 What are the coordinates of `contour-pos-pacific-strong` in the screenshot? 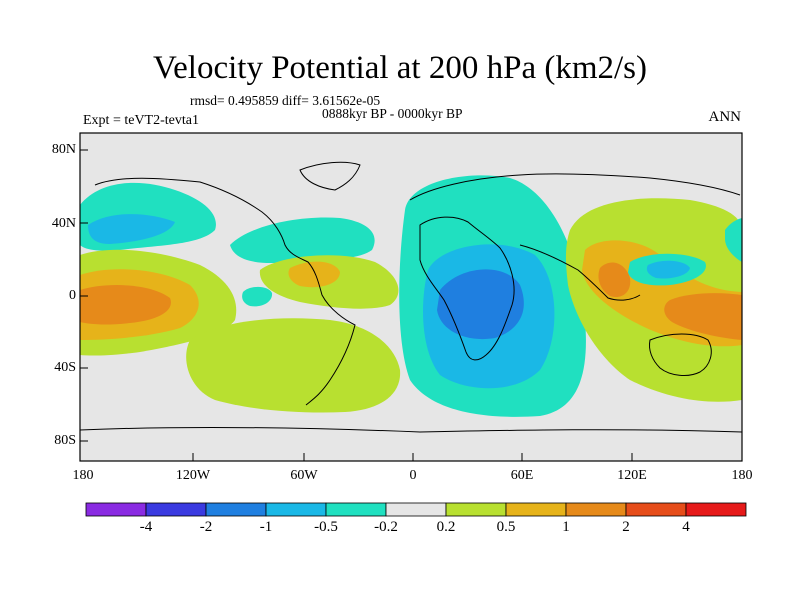 It's located at (125, 305).